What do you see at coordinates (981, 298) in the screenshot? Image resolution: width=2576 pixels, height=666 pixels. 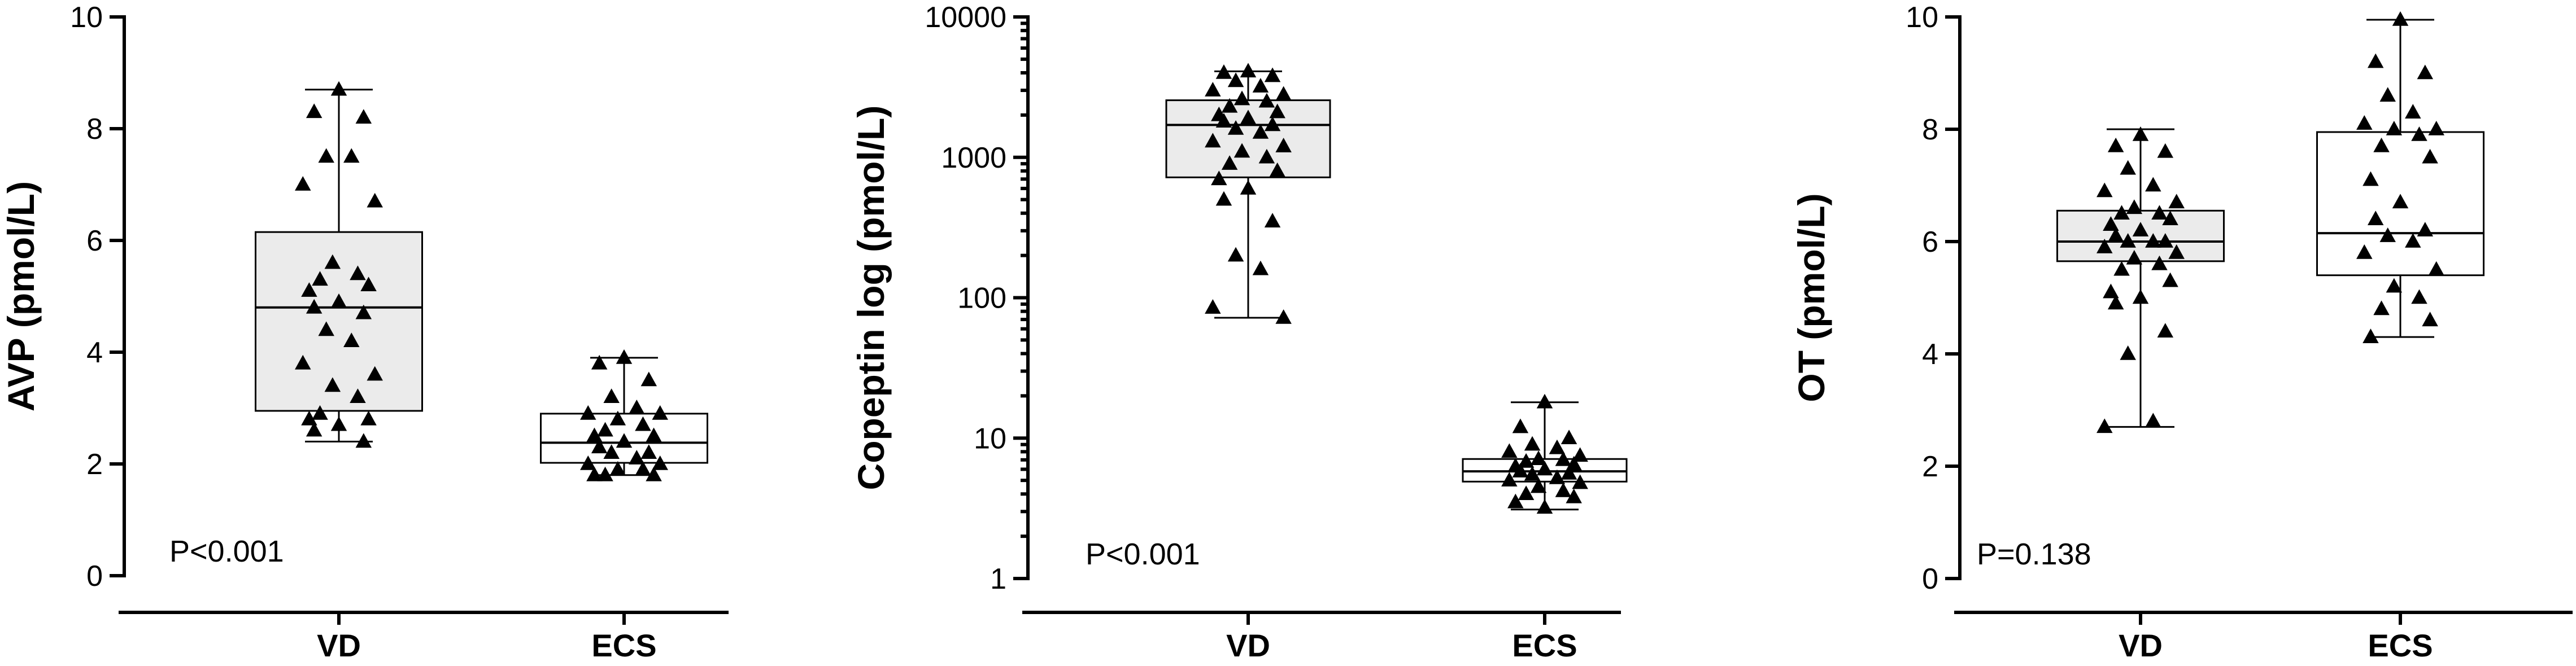 I see `y-tick-label: 100` at bounding box center [981, 298].